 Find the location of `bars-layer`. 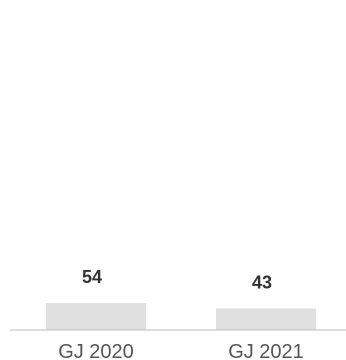

bars-layer is located at coordinates (181, 316).